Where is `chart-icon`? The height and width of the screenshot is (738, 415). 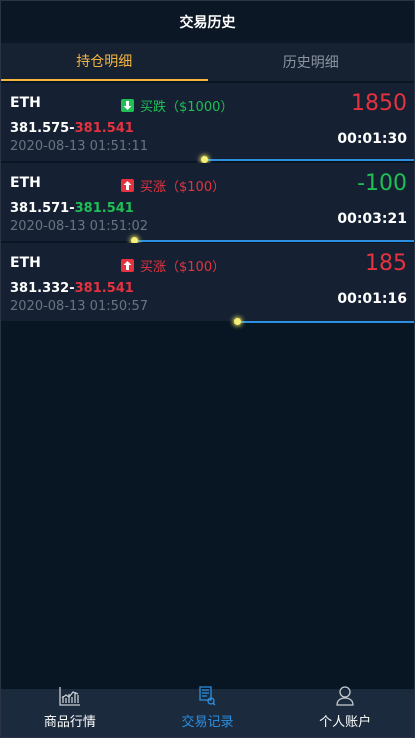 chart-icon is located at coordinates (70, 698).